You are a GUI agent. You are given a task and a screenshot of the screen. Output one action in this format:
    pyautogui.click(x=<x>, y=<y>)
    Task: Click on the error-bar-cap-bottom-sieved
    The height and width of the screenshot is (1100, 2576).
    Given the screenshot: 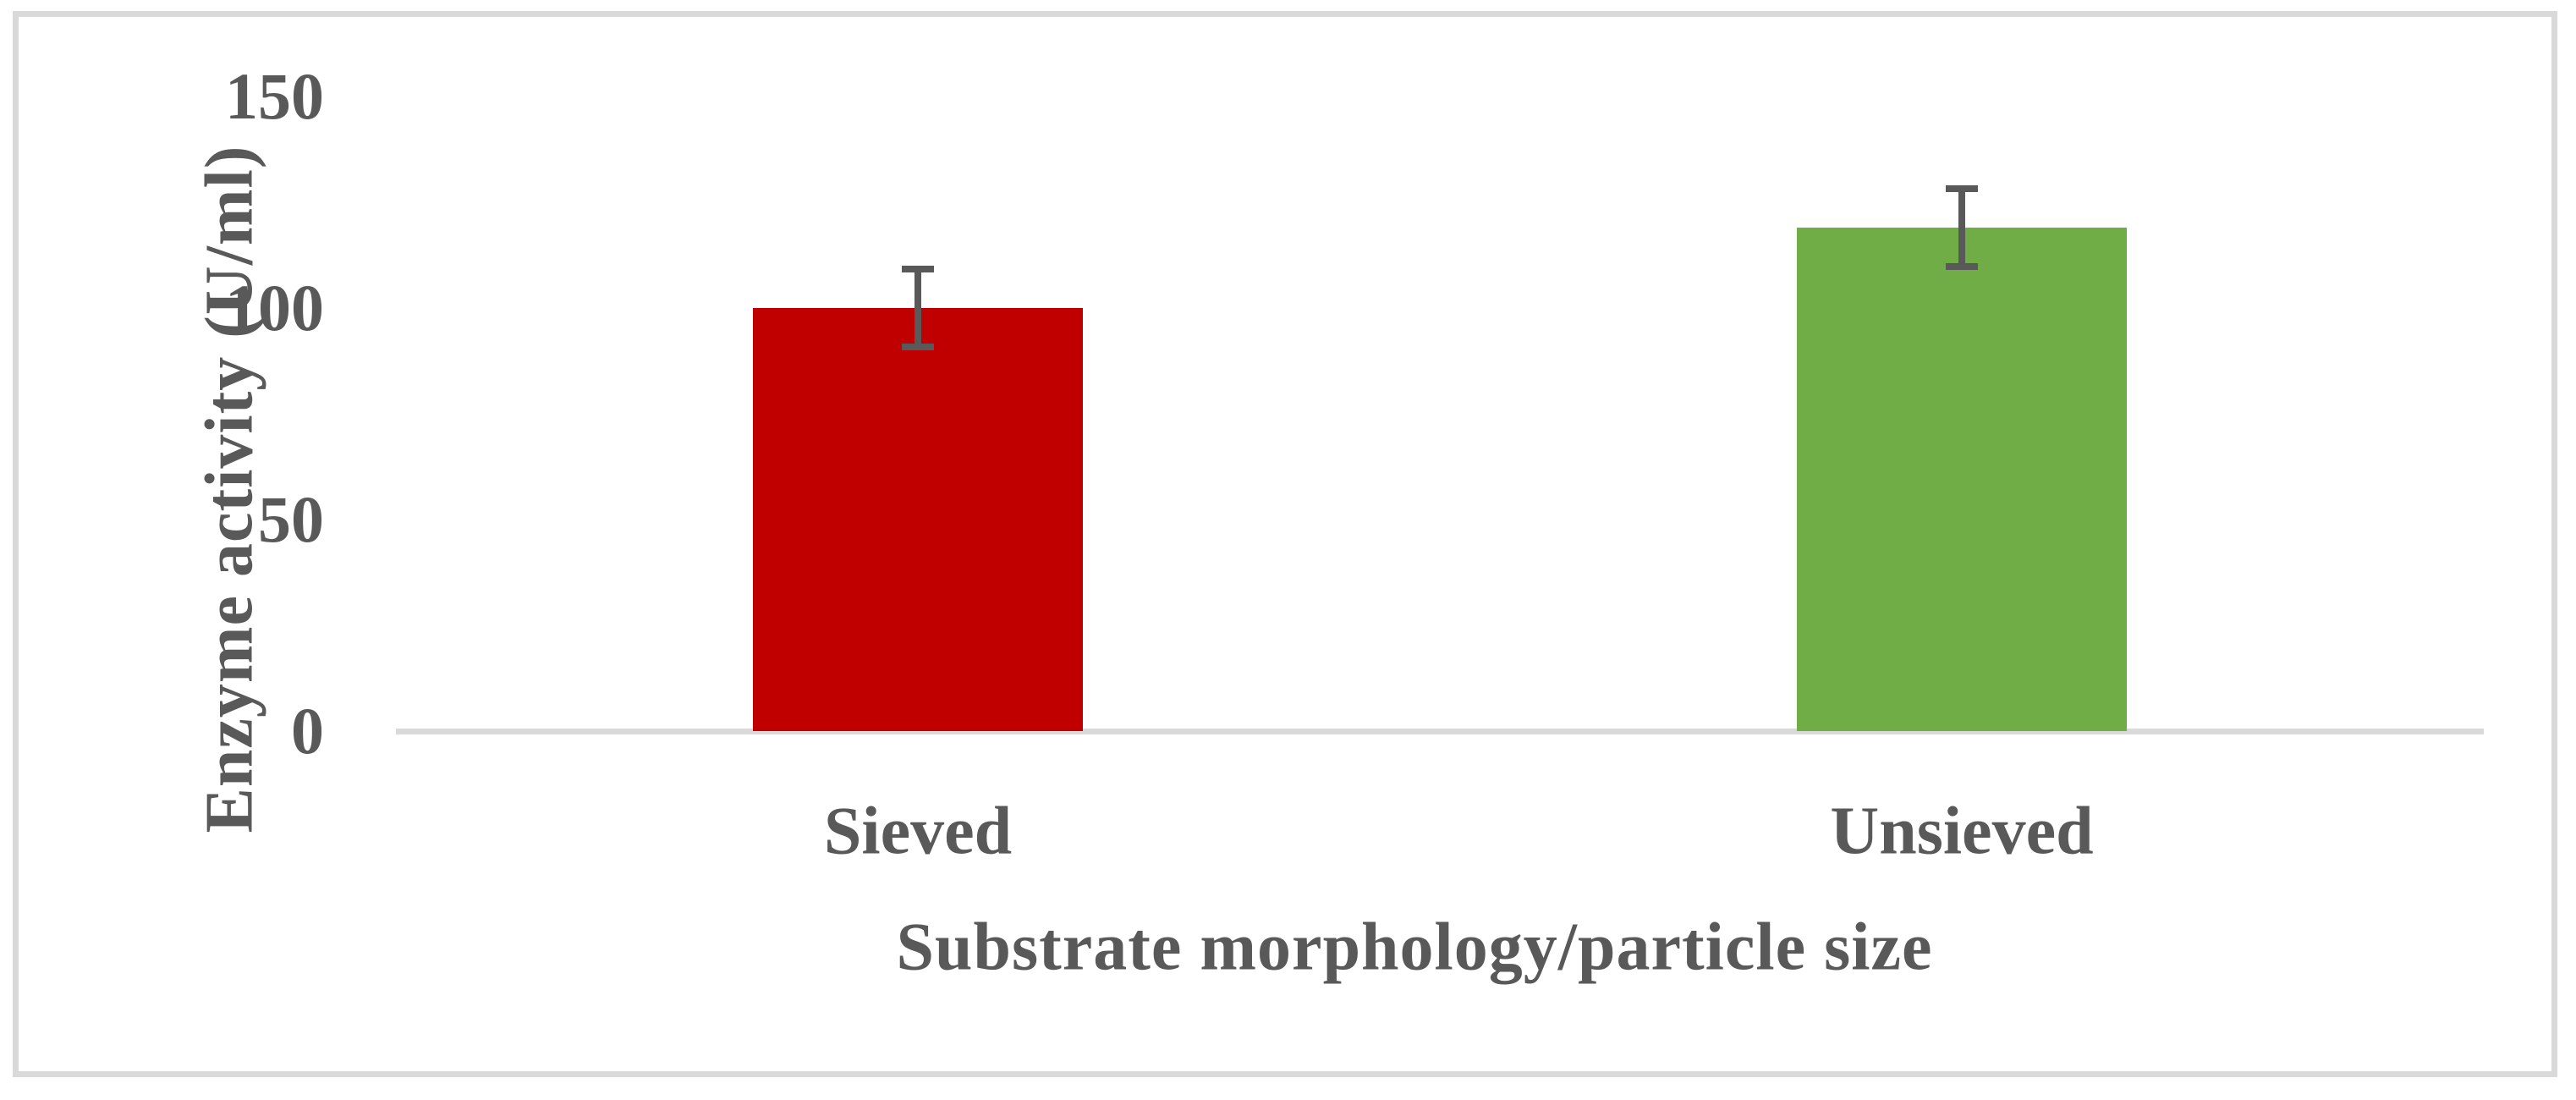 What is the action you would take?
    pyautogui.click(x=918, y=347)
    